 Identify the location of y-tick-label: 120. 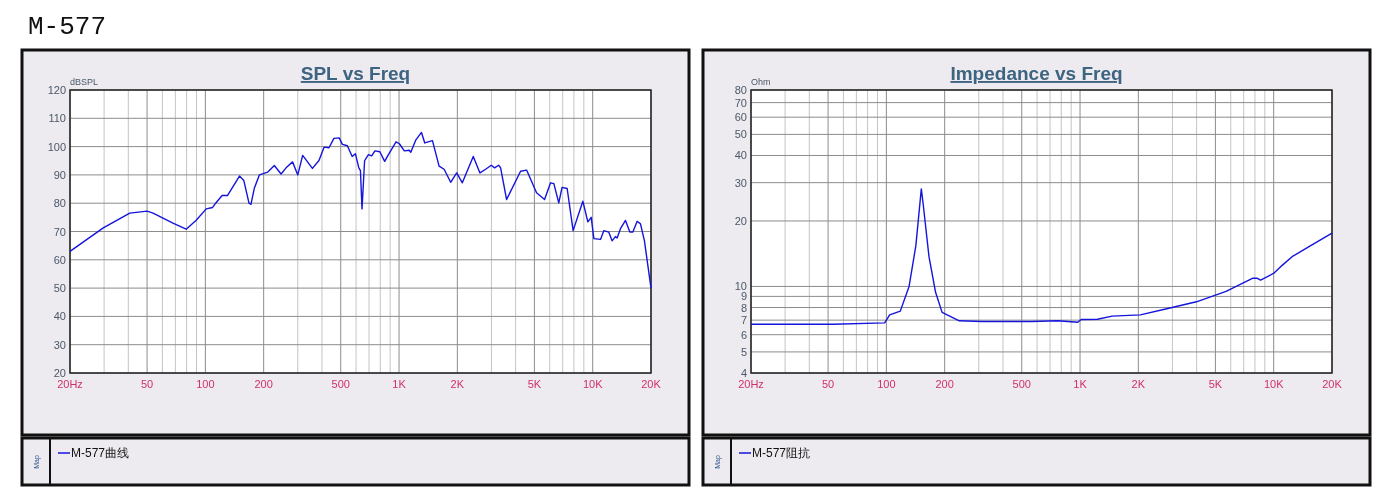
(56, 90).